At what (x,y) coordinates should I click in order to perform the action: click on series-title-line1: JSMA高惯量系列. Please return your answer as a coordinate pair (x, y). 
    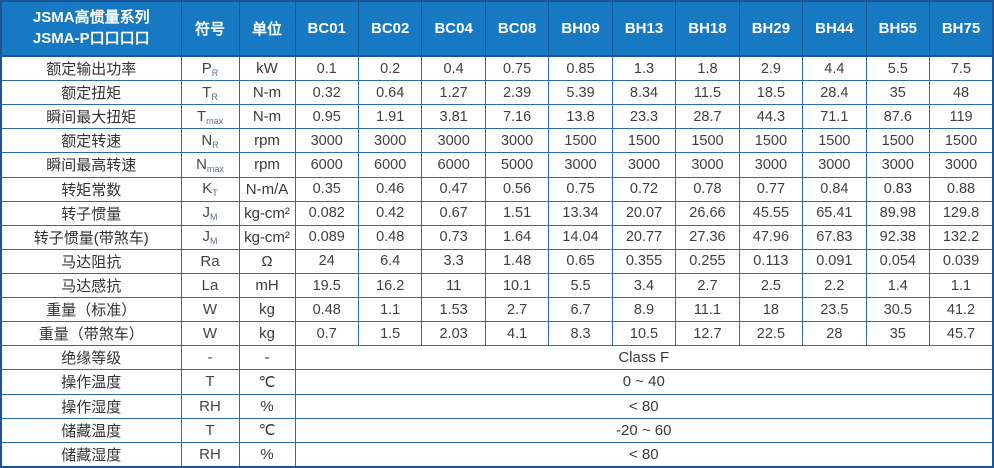
    Looking at the image, I should click on (91, 18).